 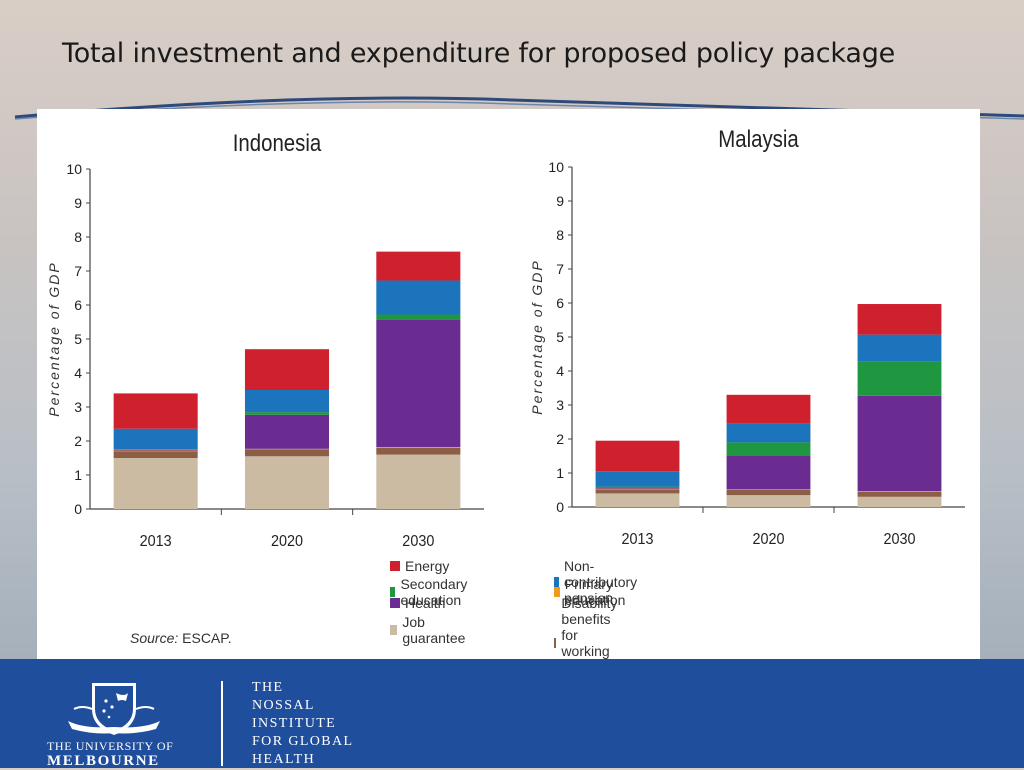 What do you see at coordinates (277, 142) in the screenshot?
I see `chart-title: Indonesia` at bounding box center [277, 142].